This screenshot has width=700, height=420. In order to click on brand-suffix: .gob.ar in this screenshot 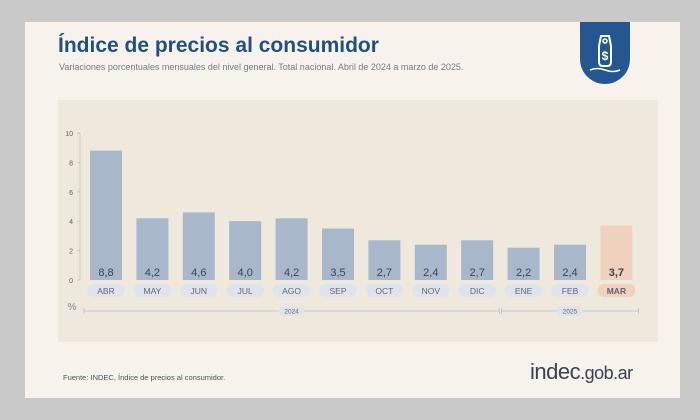, I will do `click(606, 373)`.